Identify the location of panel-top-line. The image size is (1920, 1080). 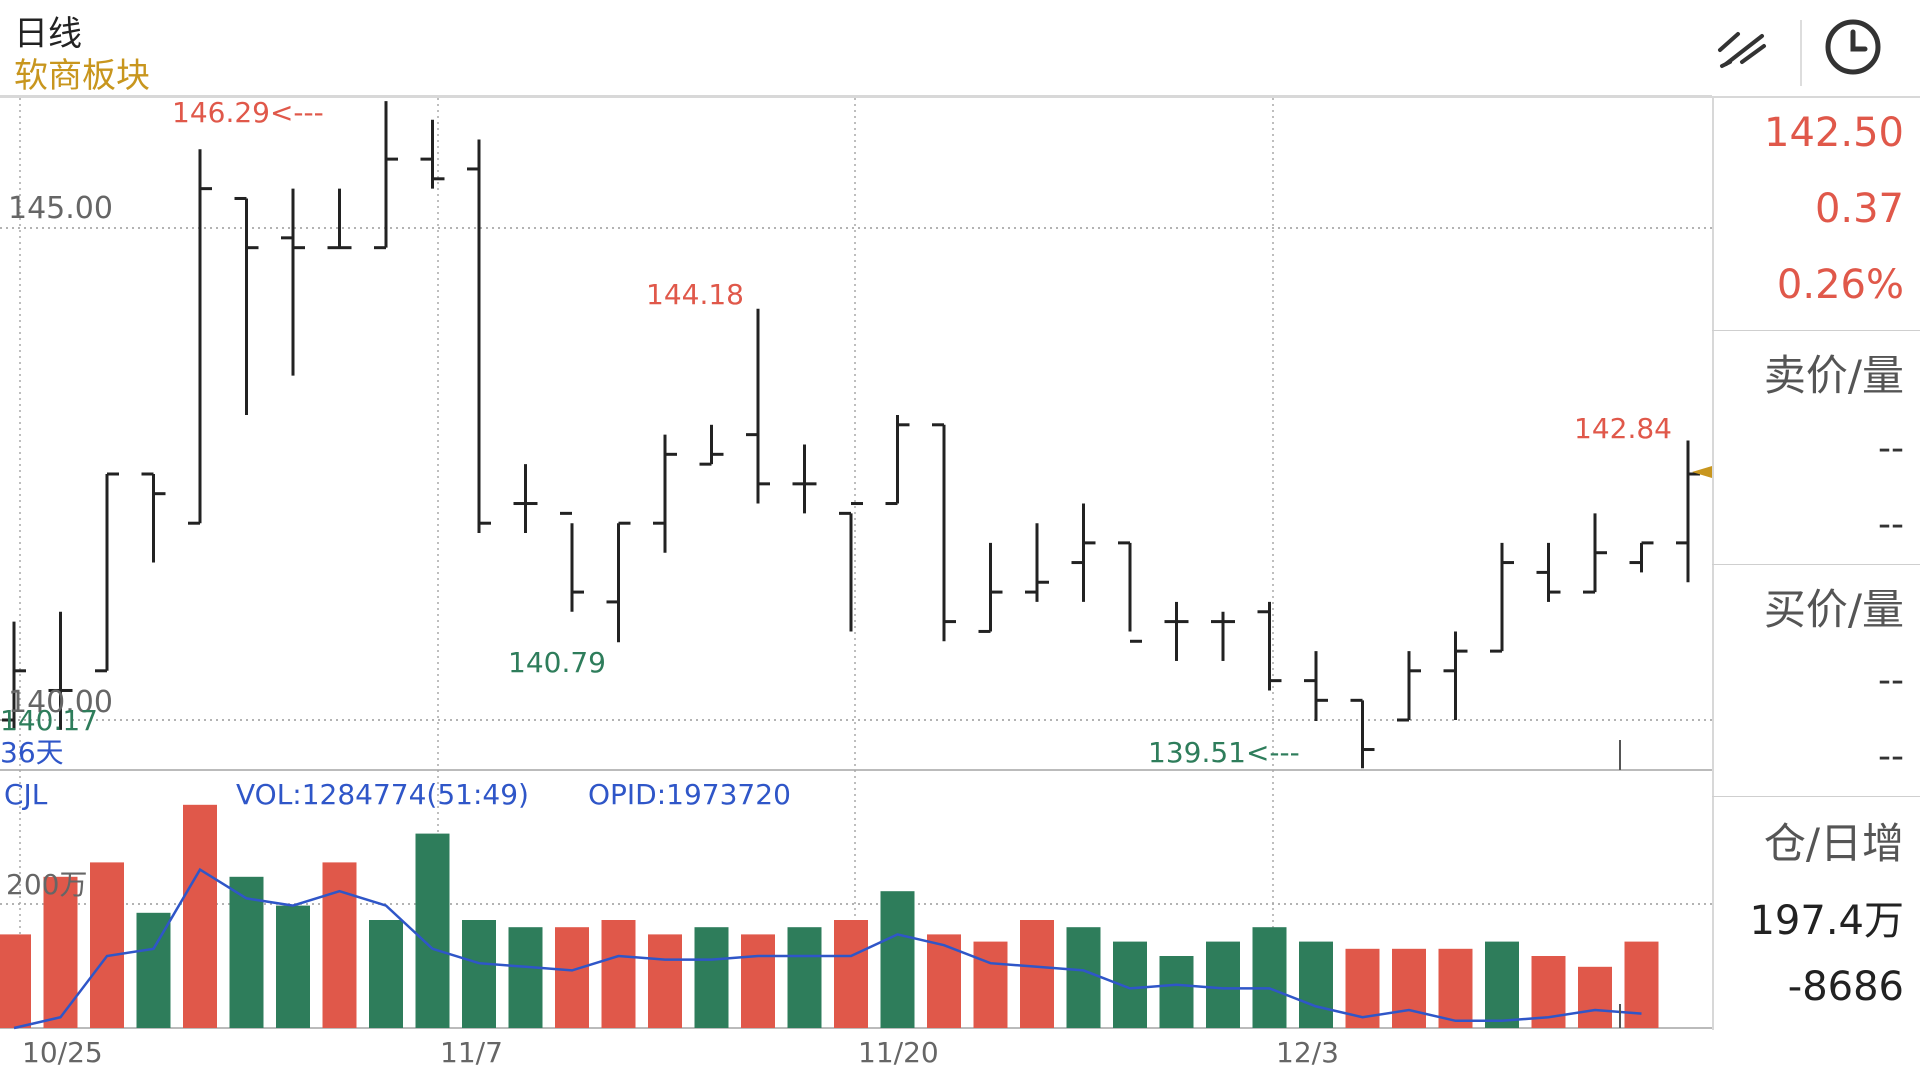
(960, 97).